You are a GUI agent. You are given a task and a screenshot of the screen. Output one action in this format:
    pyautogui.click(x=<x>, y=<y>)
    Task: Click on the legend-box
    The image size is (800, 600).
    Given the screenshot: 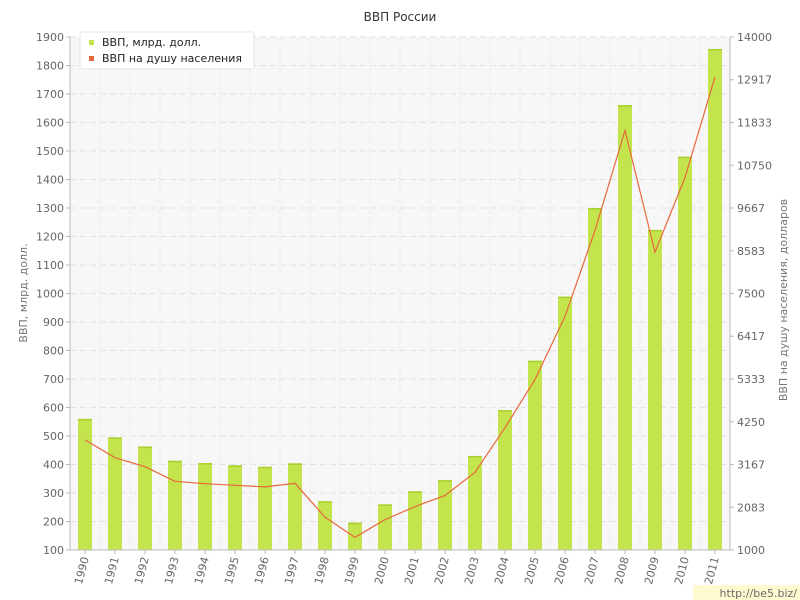 What is the action you would take?
    pyautogui.click(x=167, y=50)
    